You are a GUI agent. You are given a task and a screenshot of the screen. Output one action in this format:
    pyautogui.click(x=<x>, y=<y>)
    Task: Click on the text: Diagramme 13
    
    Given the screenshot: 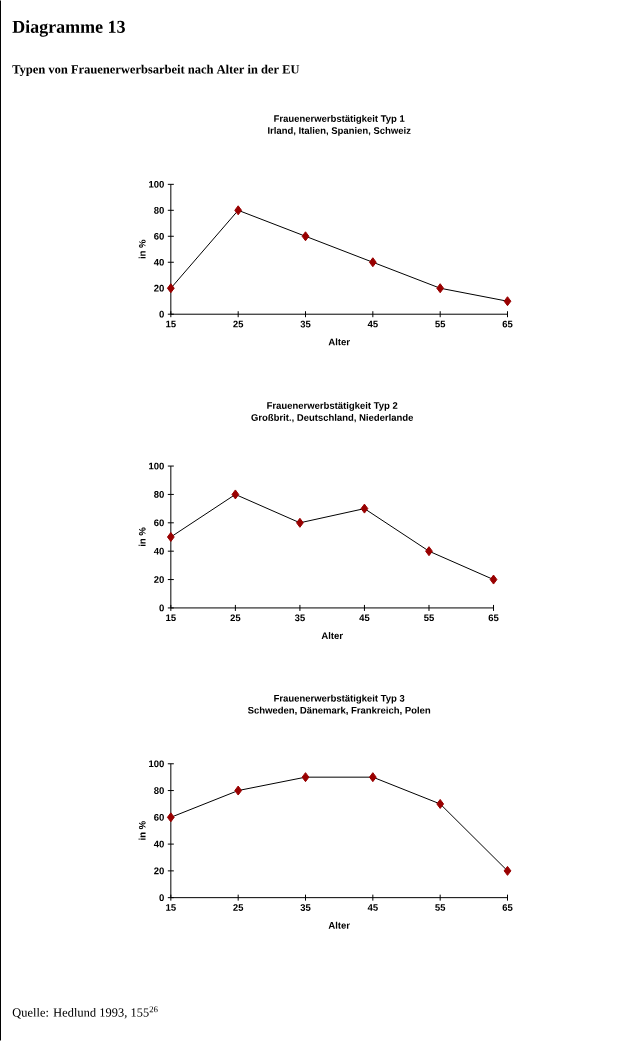 What is the action you would take?
    pyautogui.click(x=68, y=28)
    